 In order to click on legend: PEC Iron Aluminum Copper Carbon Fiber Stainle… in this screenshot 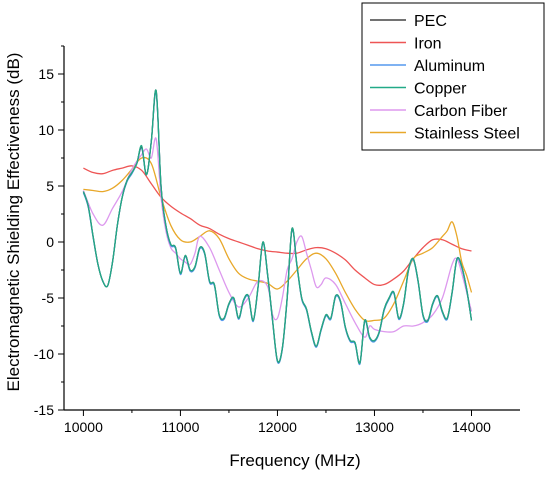, I will do `click(453, 76)`.